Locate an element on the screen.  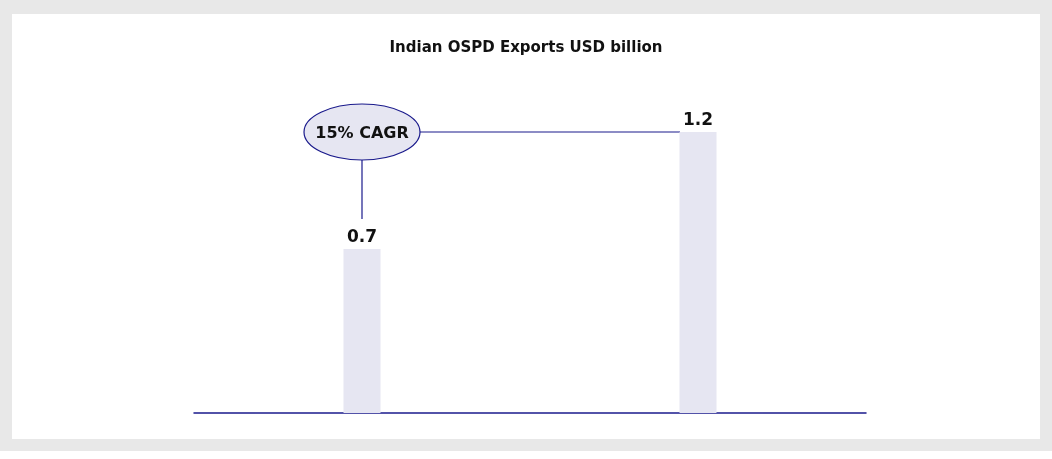
data-label: 1.2 is located at coordinates (698, 118).